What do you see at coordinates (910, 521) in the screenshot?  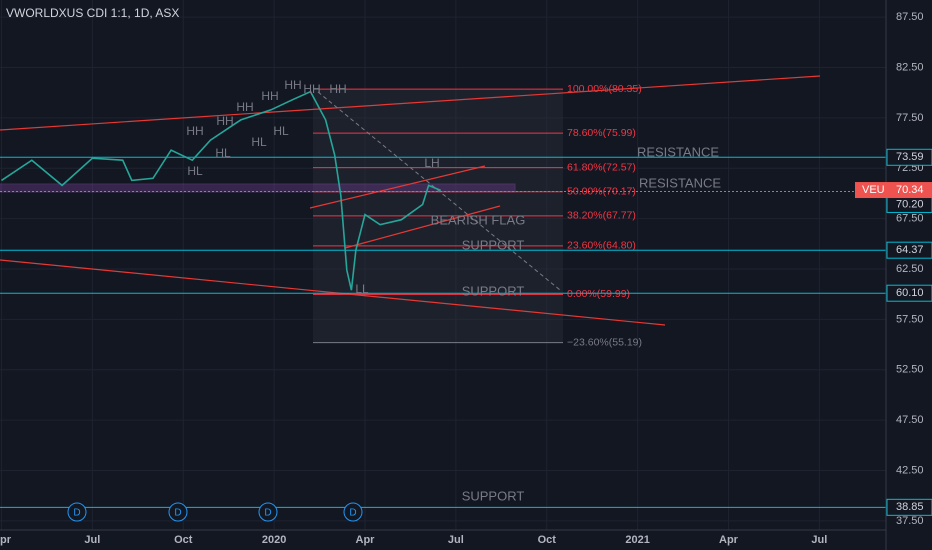 I see `y-tick-label: 37.50` at bounding box center [910, 521].